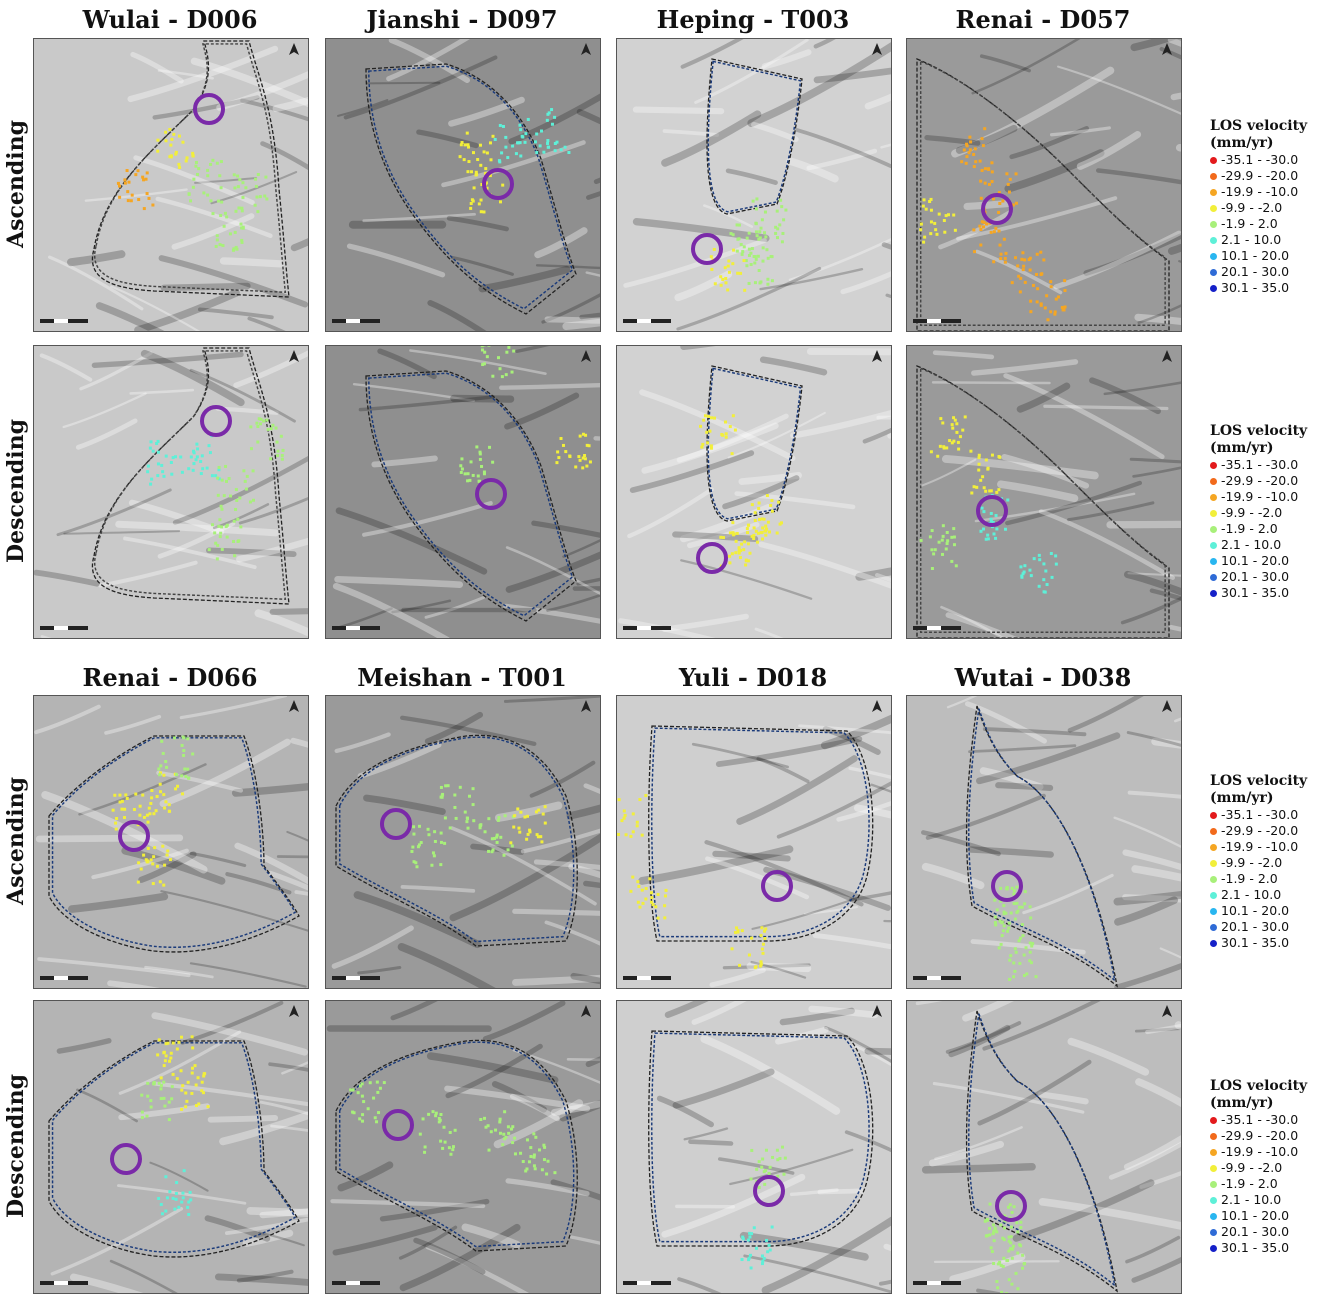 Image resolution: width=1323 pixels, height=1311 pixels. Describe the element at coordinates (777, 886) in the screenshot. I see `target-circle` at that location.